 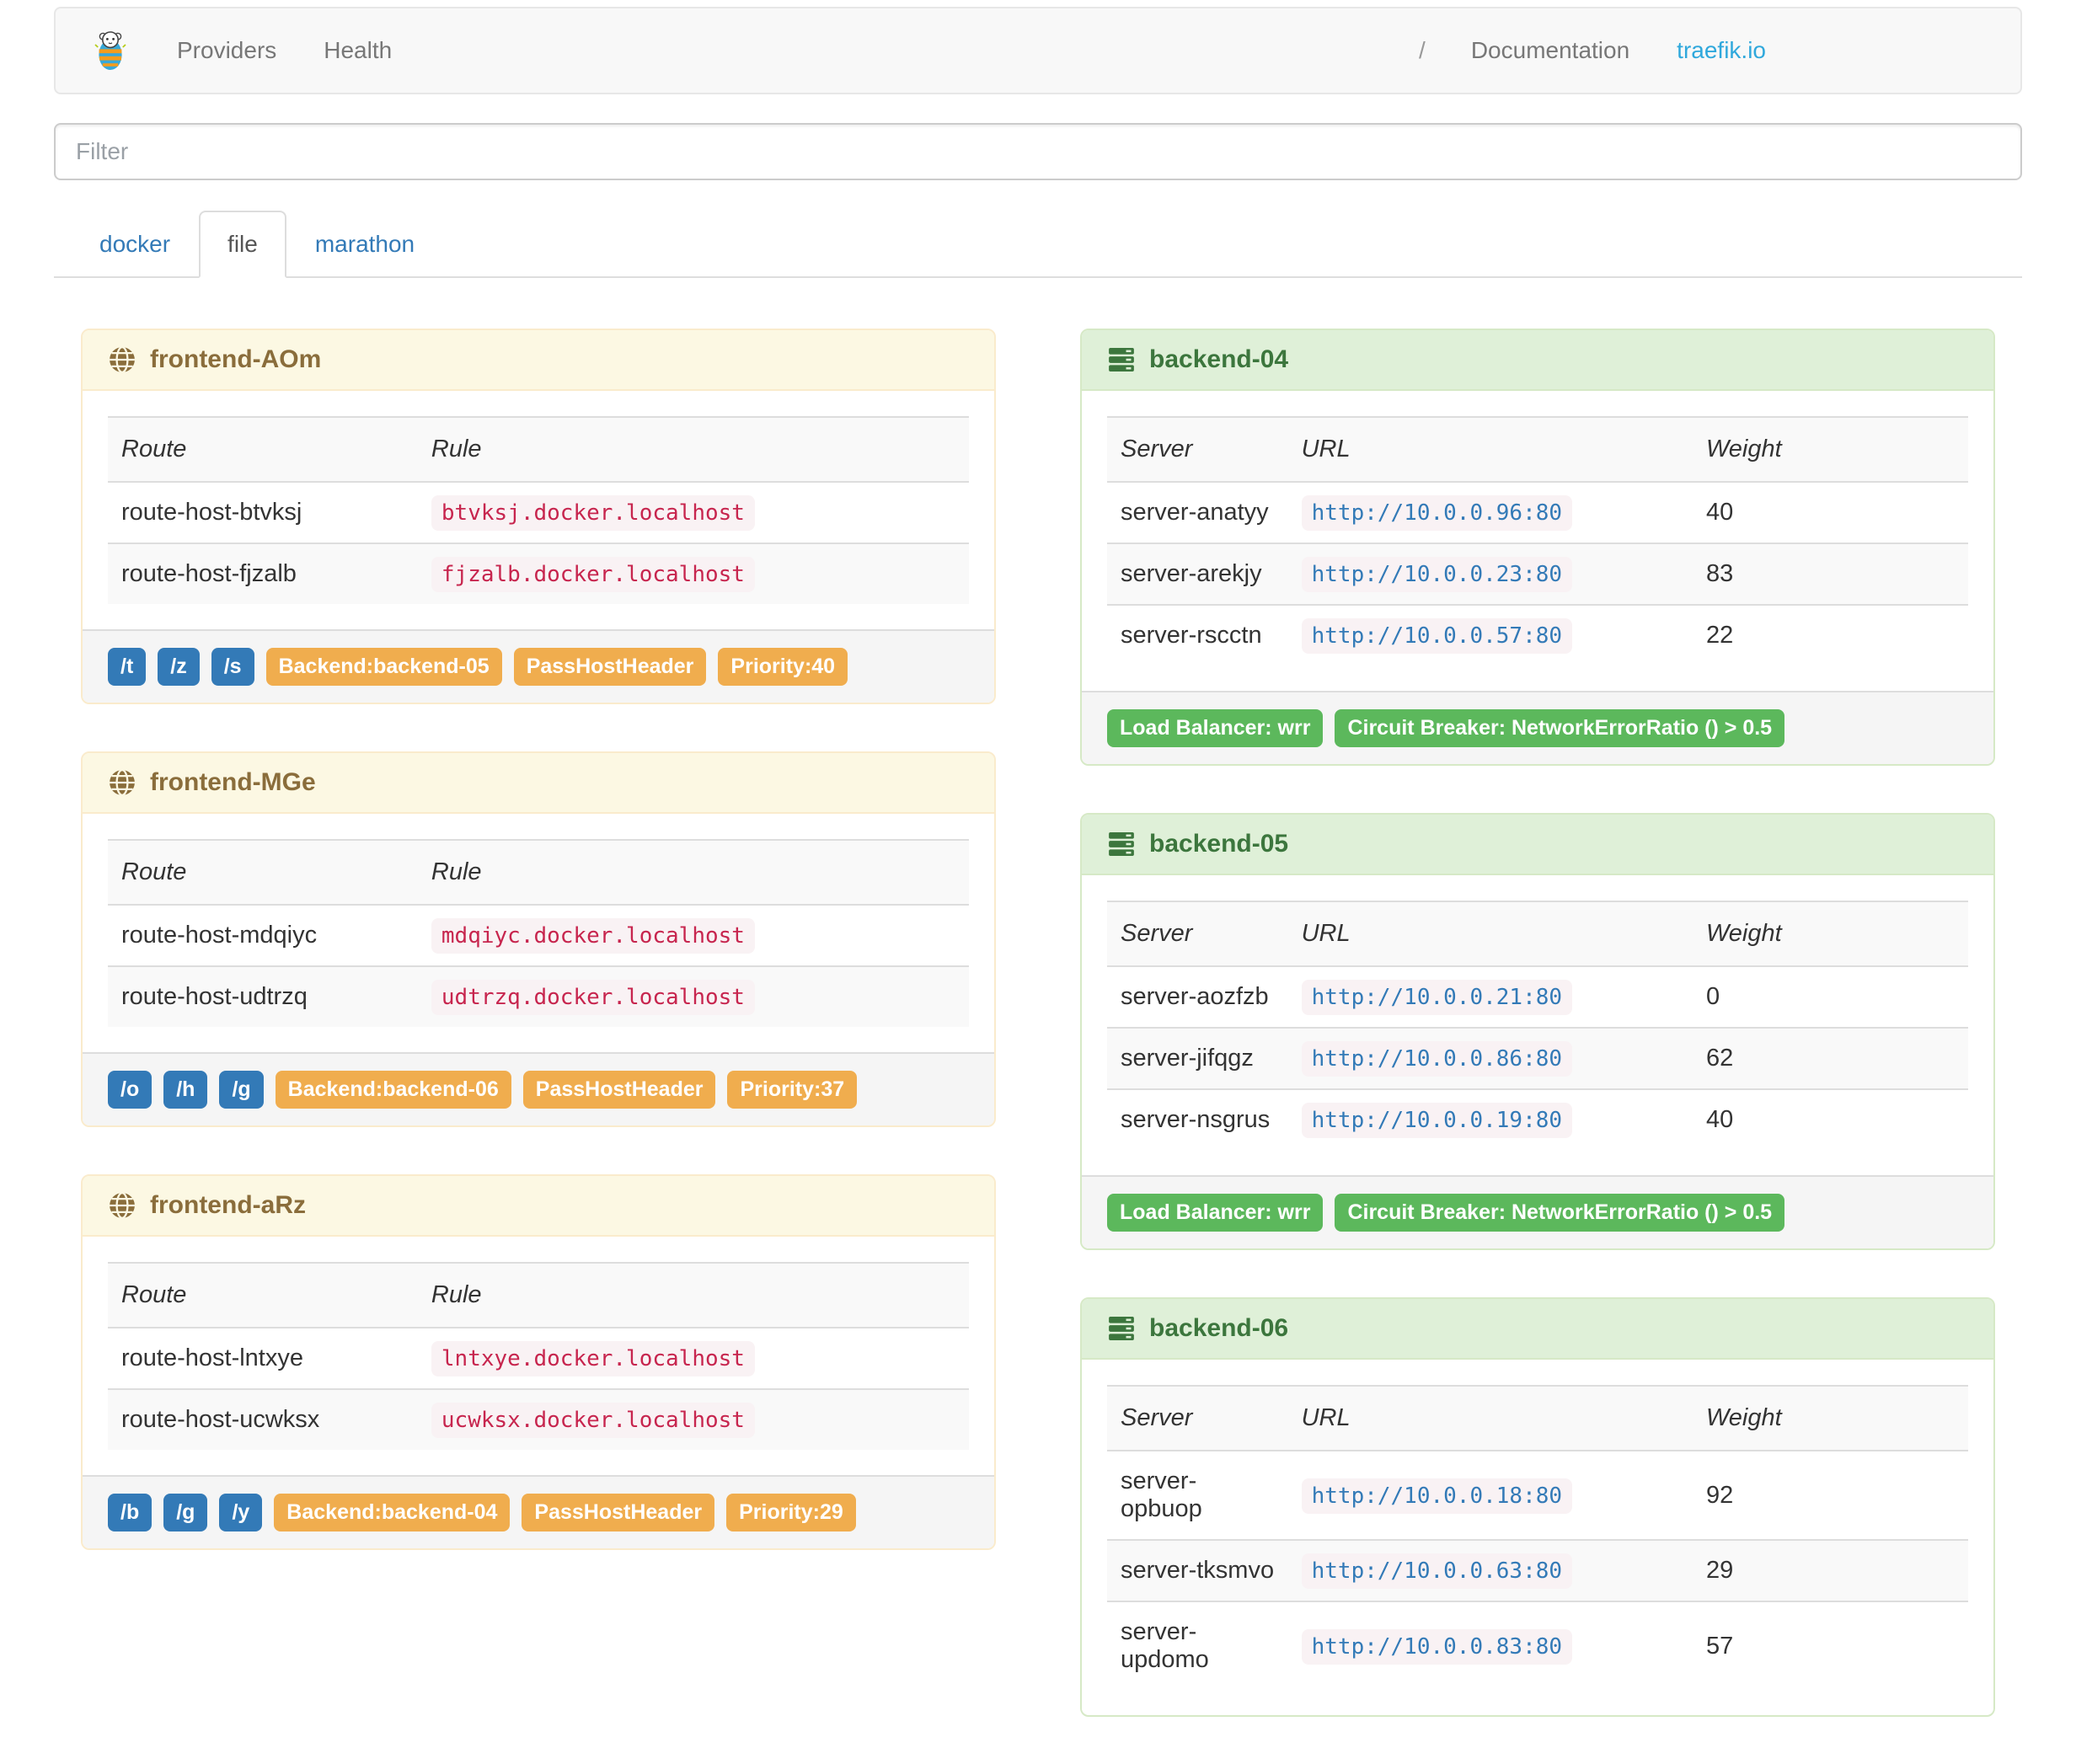 What do you see at coordinates (1537, 1330) in the screenshot?
I see `backend-panel-heading: backend-06` at bounding box center [1537, 1330].